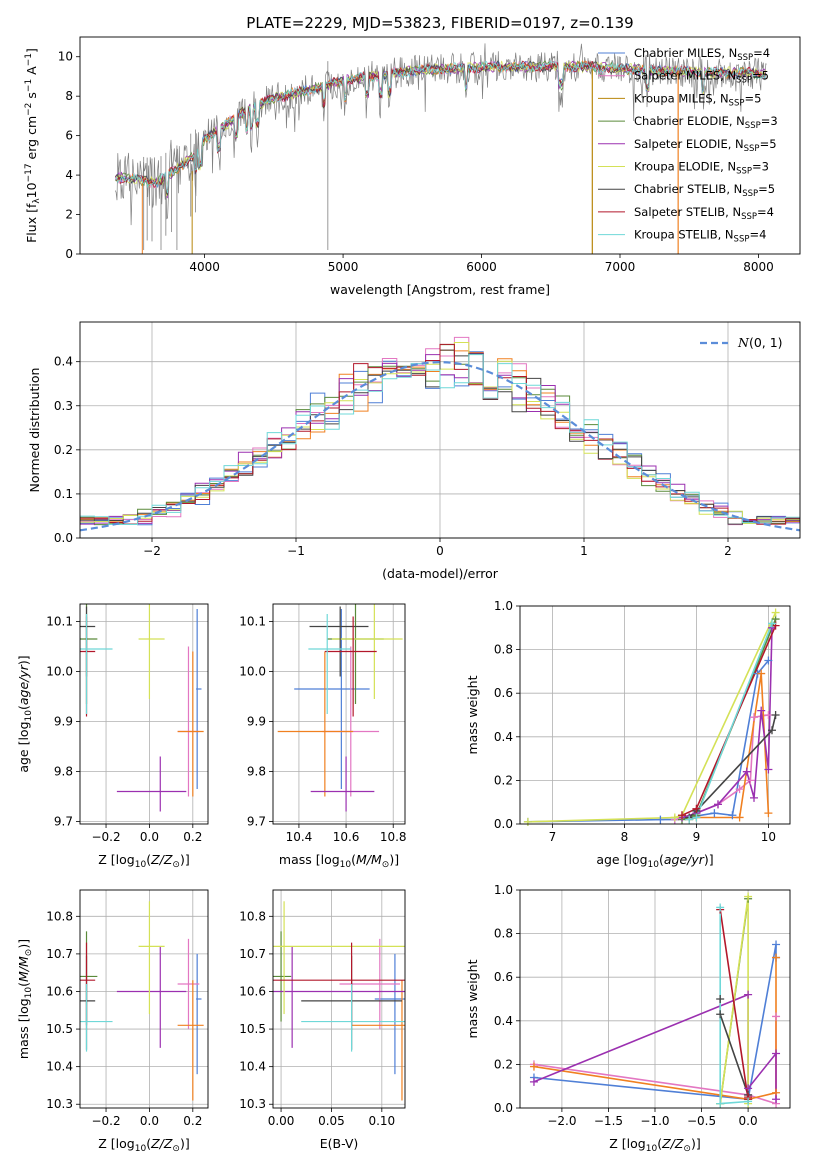  What do you see at coordinates (584, 551) in the screenshot?
I see `x-tick-label: 1` at bounding box center [584, 551].